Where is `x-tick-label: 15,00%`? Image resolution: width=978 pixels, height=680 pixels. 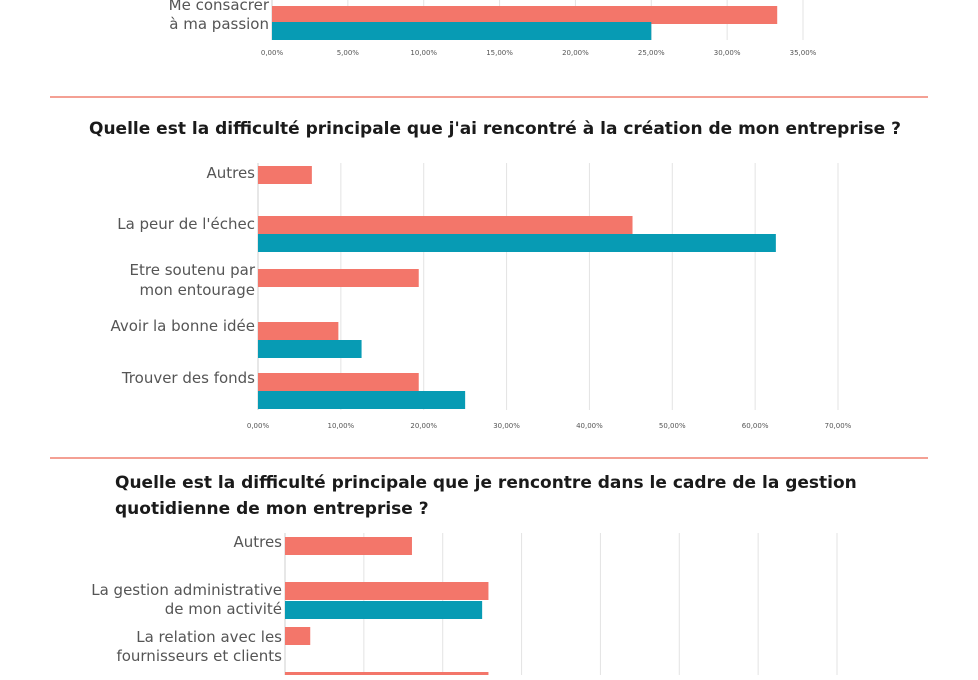
x-tick-label: 15,00% is located at coordinates (499, 53).